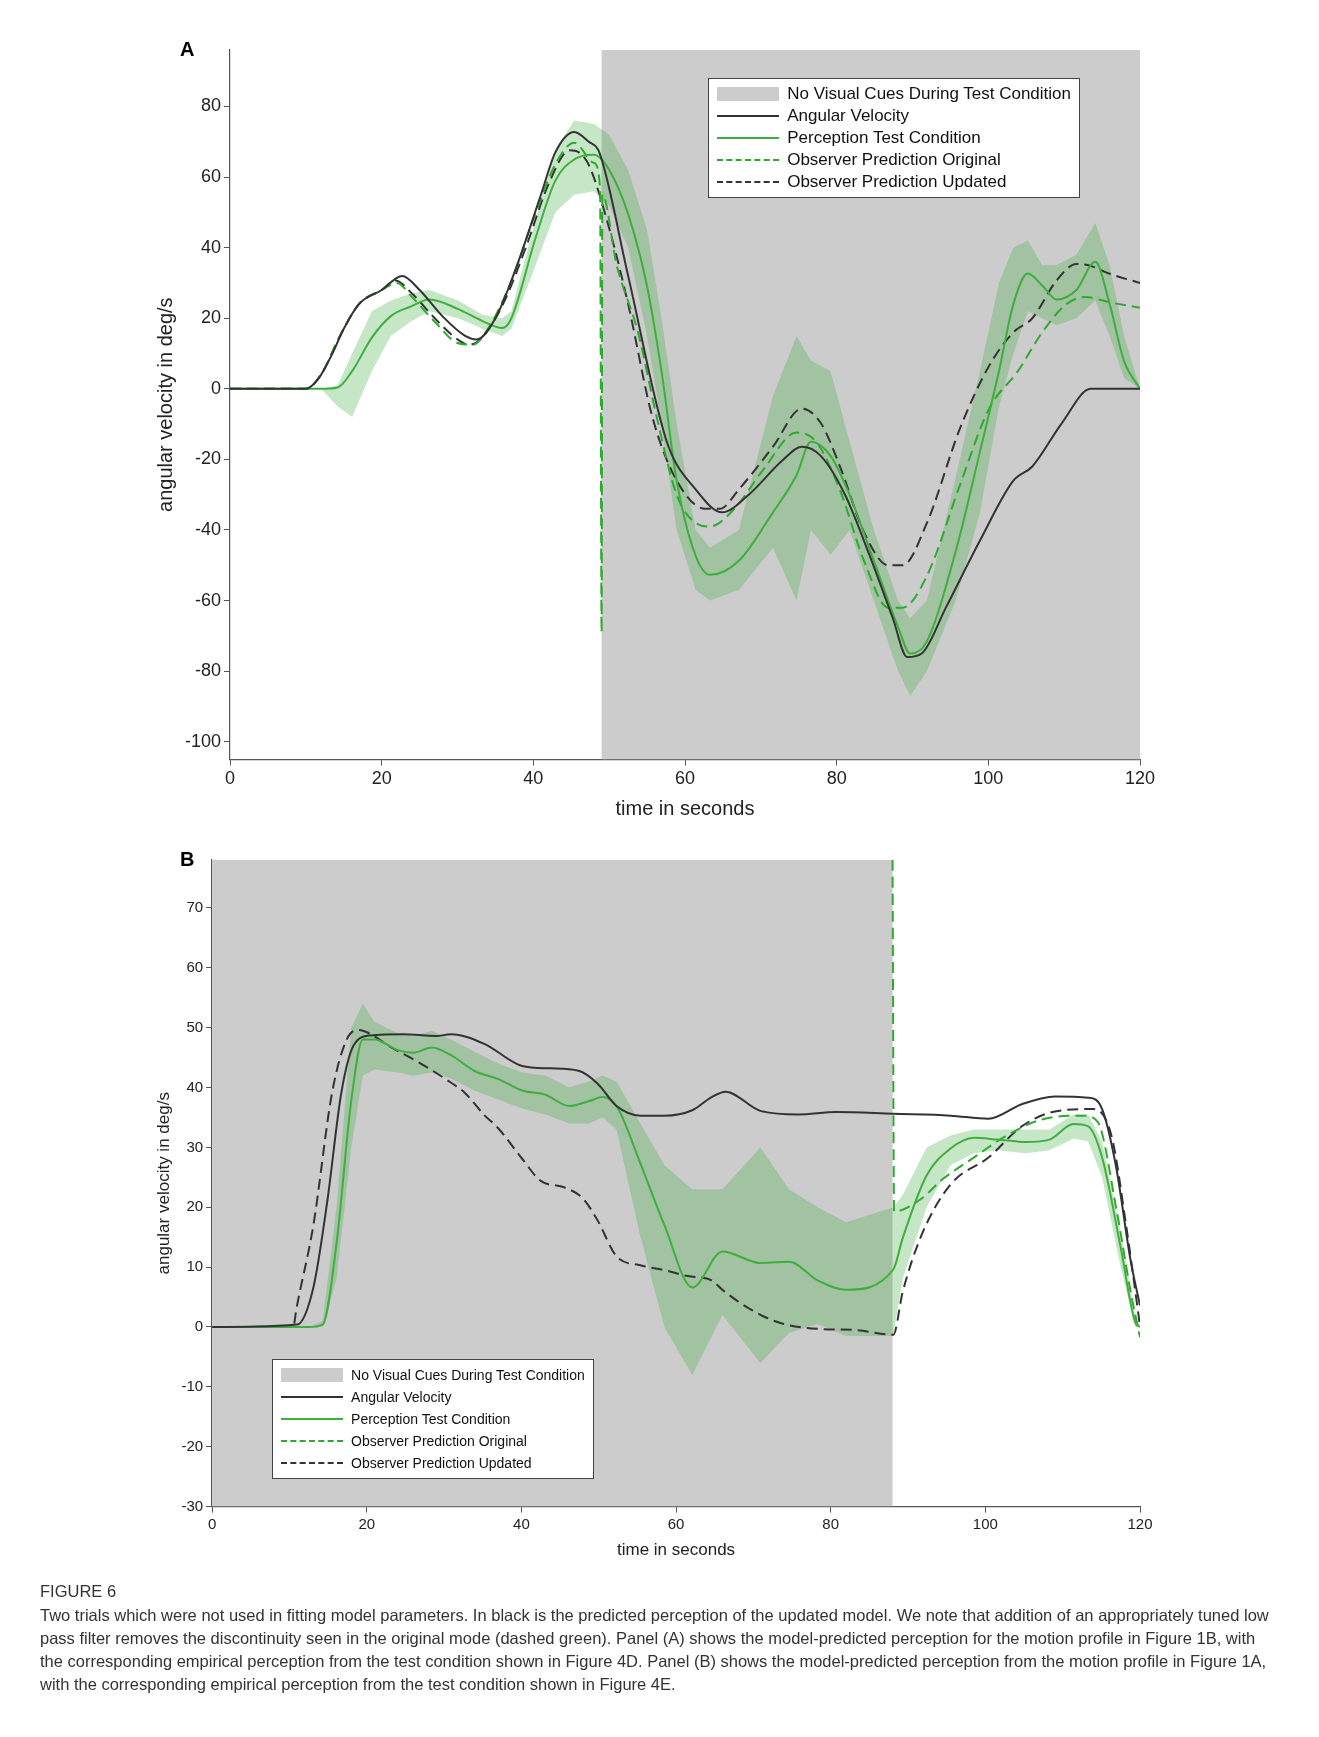  I want to click on y-tick-label: -10, so click(192, 1385).